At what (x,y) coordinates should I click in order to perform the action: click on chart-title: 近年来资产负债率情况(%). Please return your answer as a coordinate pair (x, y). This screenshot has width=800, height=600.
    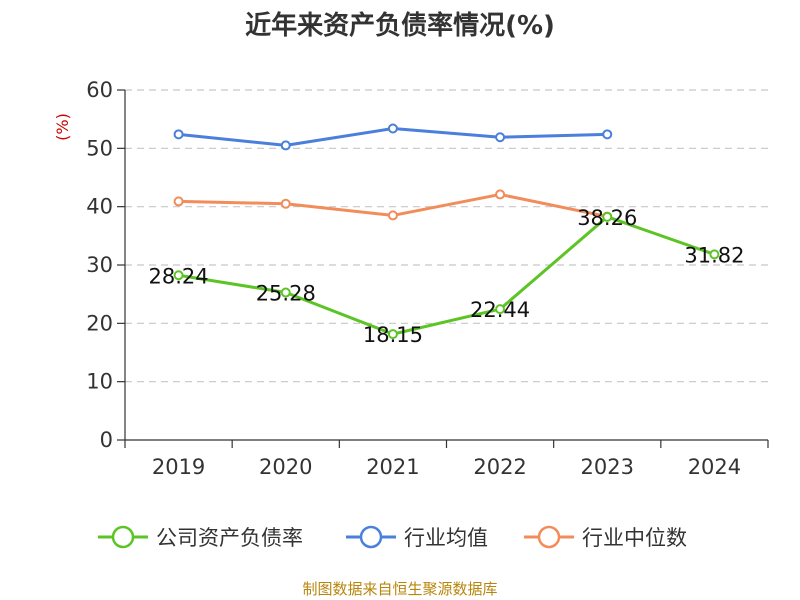
    Looking at the image, I should click on (400, 25).